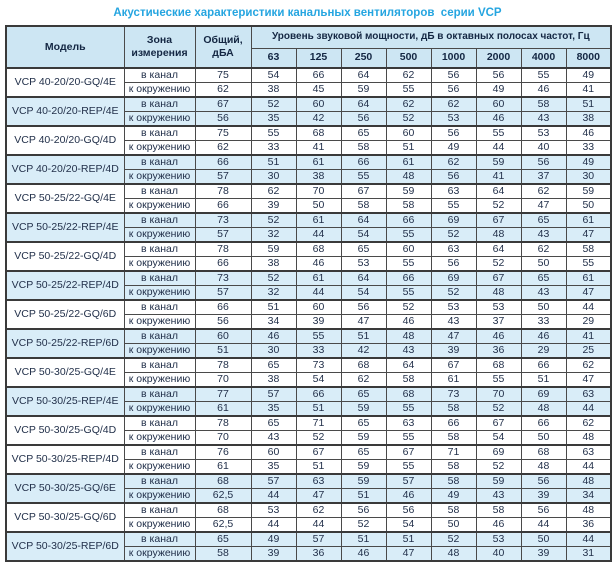 This screenshot has width=615, height=570. What do you see at coordinates (408, 452) in the screenshot?
I see `band-cell-500: 67` at bounding box center [408, 452].